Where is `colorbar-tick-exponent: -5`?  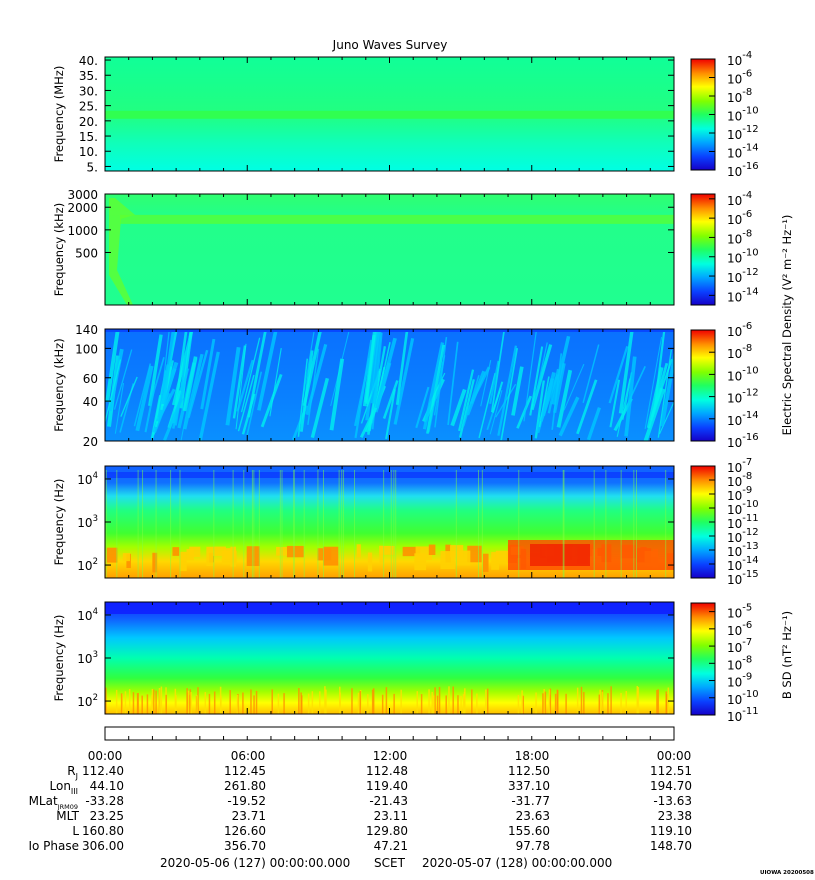
colorbar-tick-exponent: -5 is located at coordinates (747, 608).